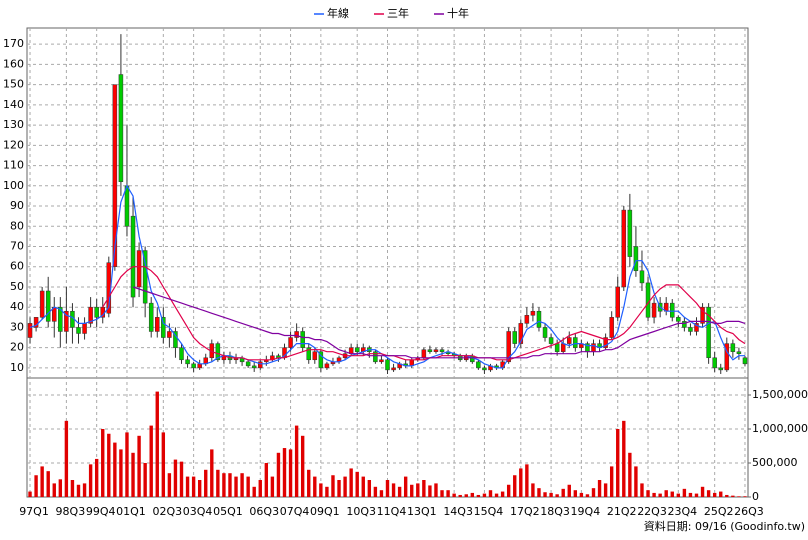  I want to click on legend-label: 十年, so click(458, 13).